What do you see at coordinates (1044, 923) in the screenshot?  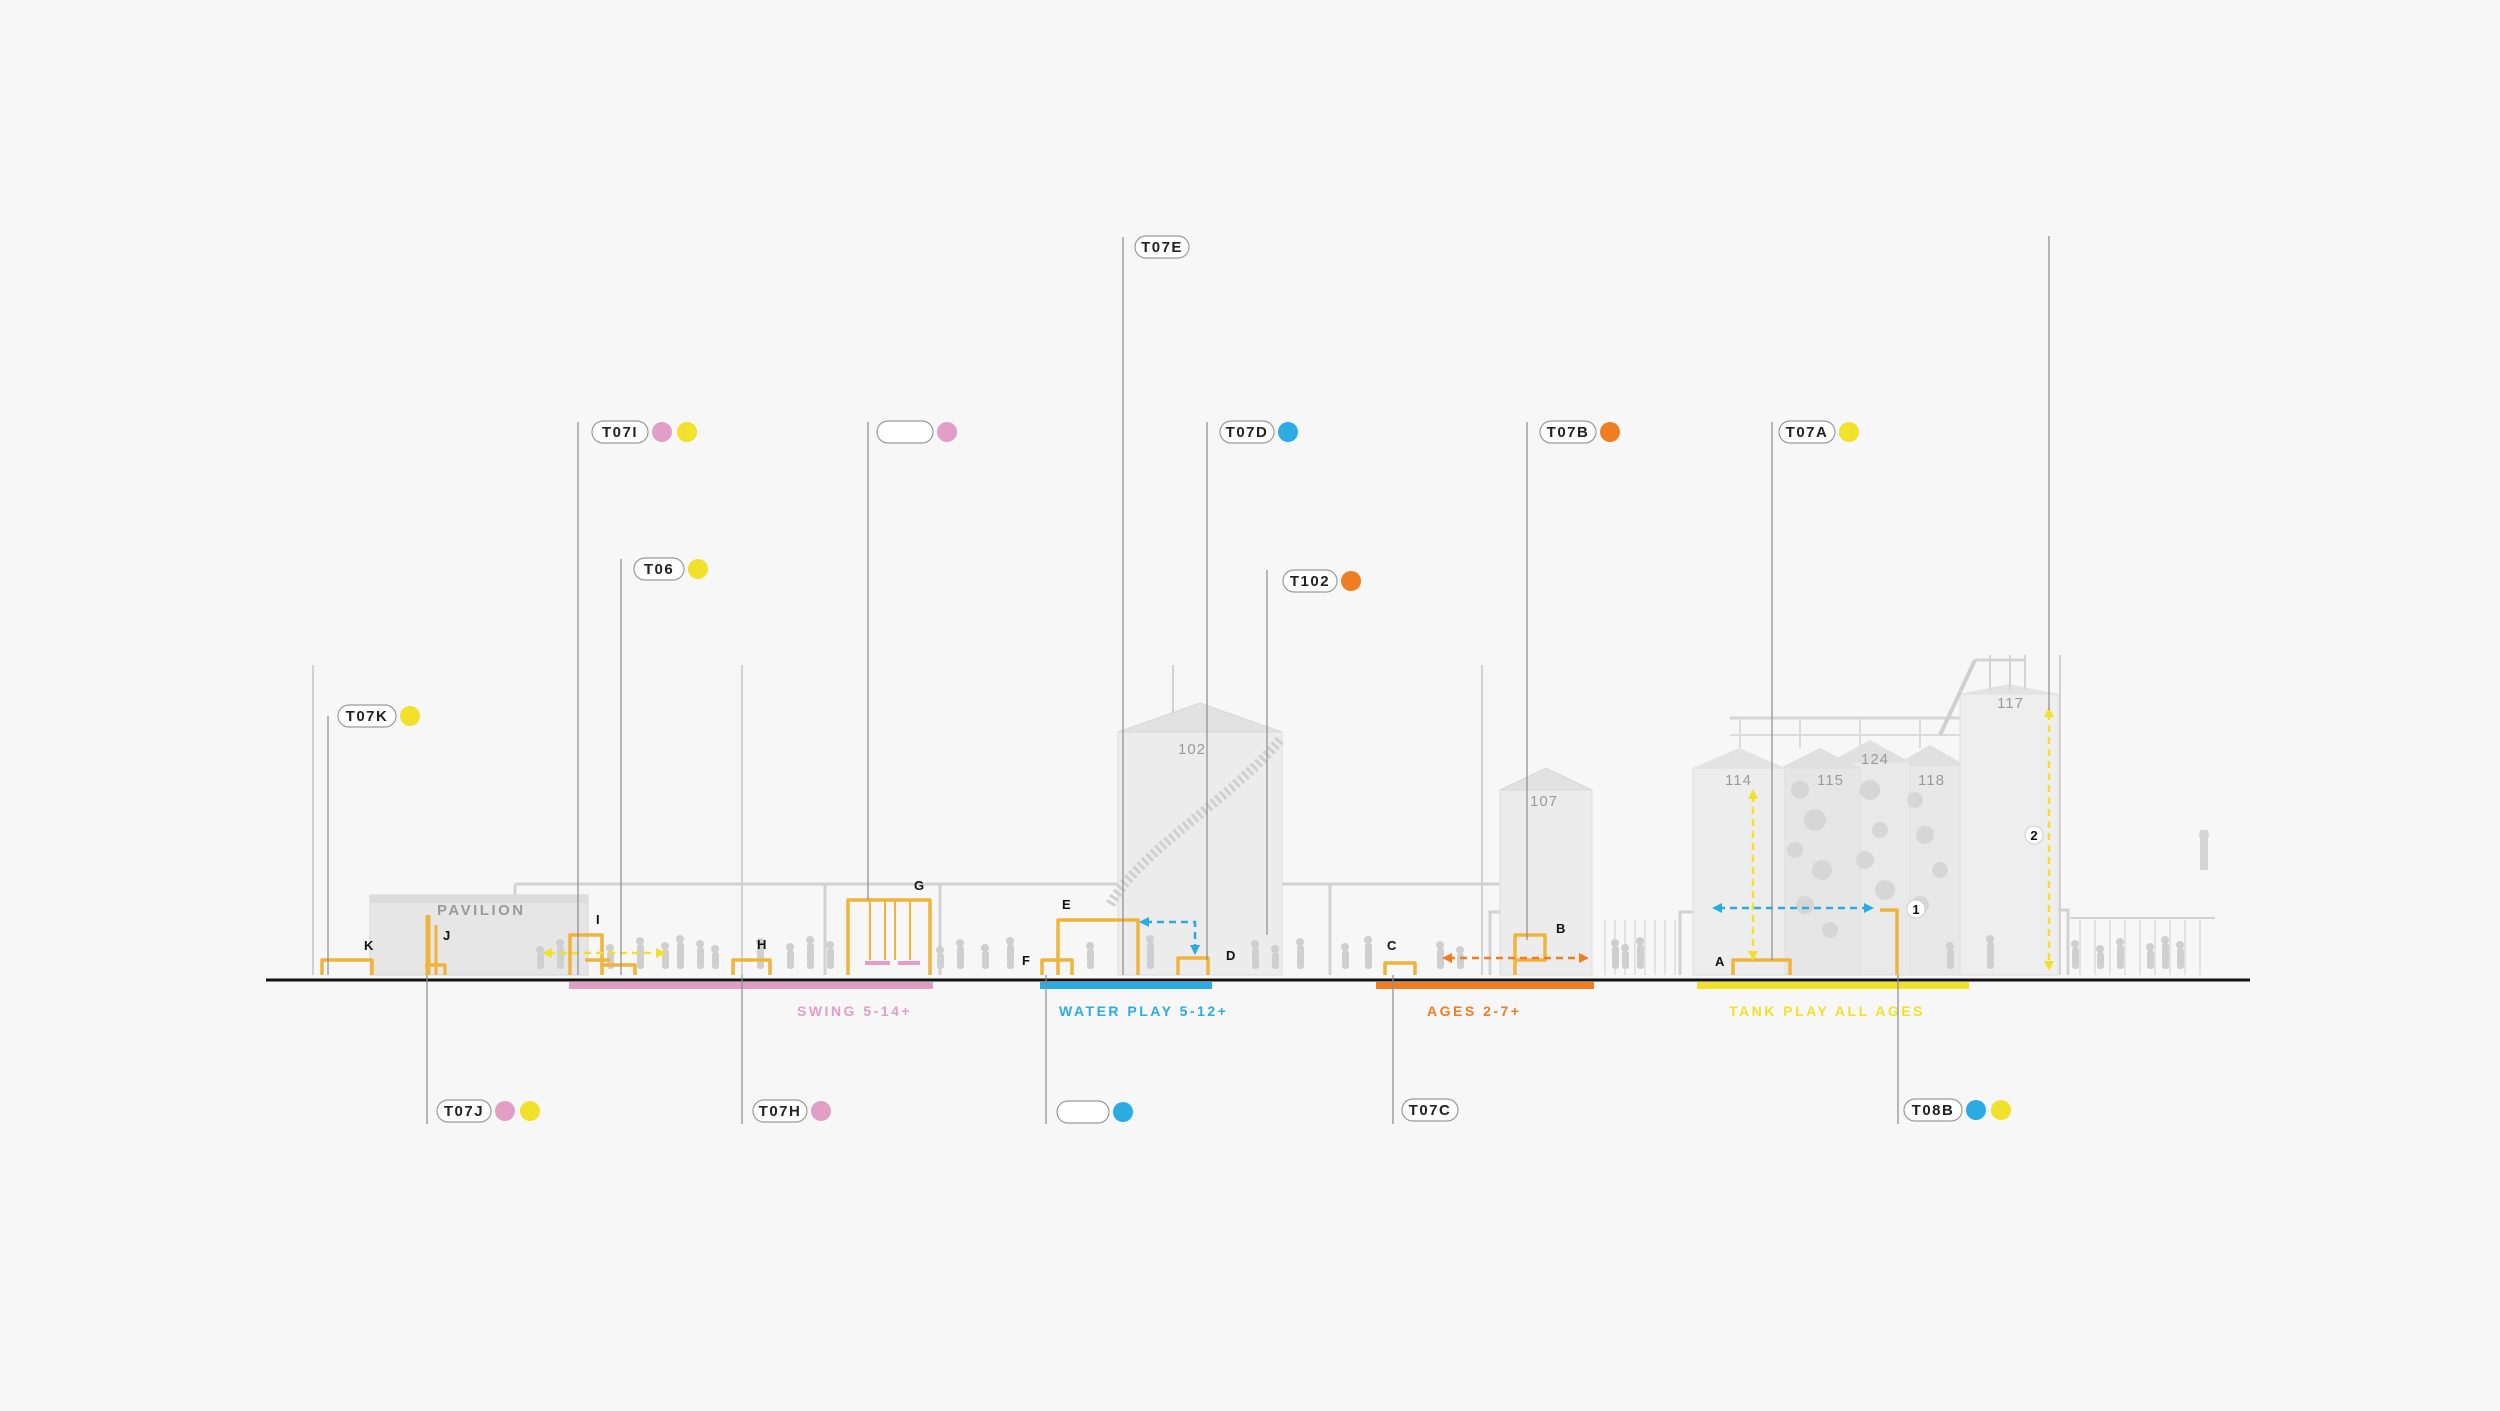 I see `letter-labels: A B C D E F G H I J K` at bounding box center [1044, 923].